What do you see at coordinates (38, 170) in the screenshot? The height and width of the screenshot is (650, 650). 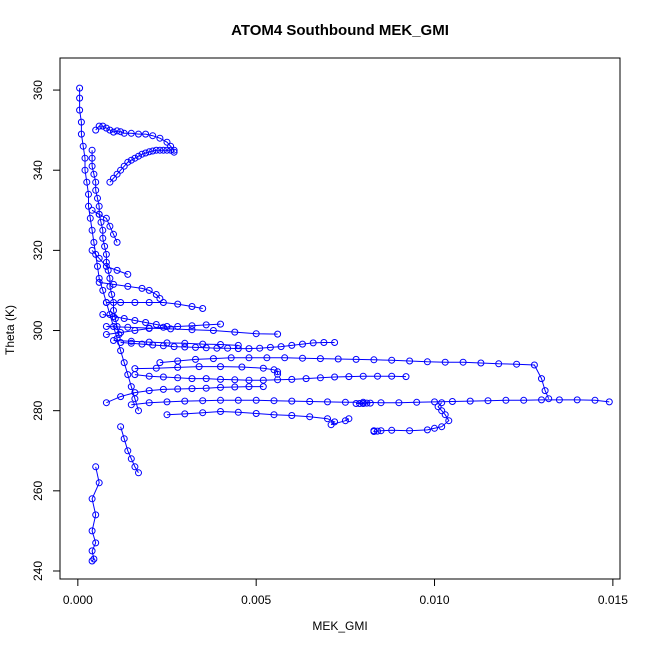 I see `y-tick-label: 340` at bounding box center [38, 170].